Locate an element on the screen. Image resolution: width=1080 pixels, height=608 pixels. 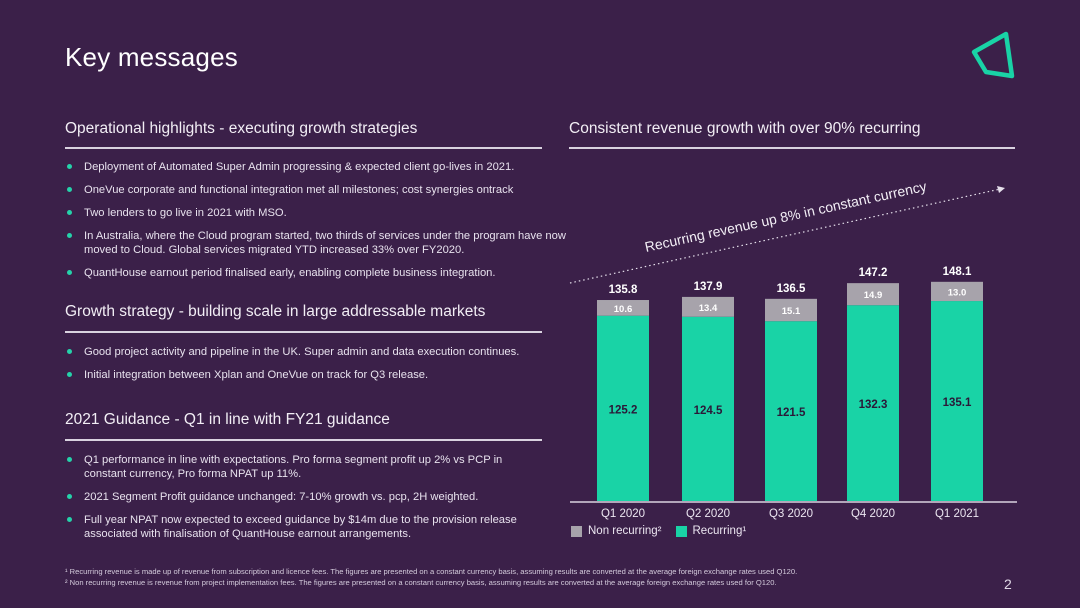
data-label-total: 137.9 is located at coordinates (708, 287).